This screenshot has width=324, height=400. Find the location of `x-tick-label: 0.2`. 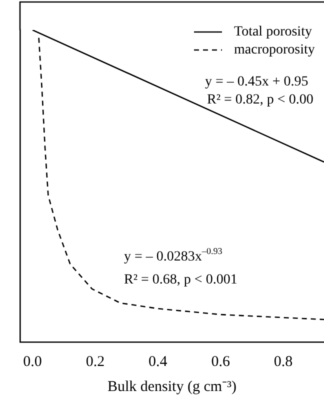

x-tick-label: 0.2 is located at coordinates (95, 362).